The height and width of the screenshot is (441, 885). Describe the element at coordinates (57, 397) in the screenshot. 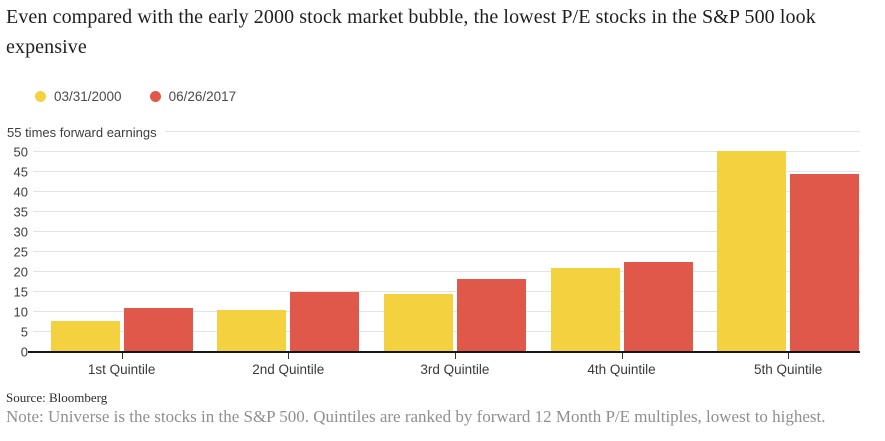

I see `source-text: Source: Bloomberg` at that location.